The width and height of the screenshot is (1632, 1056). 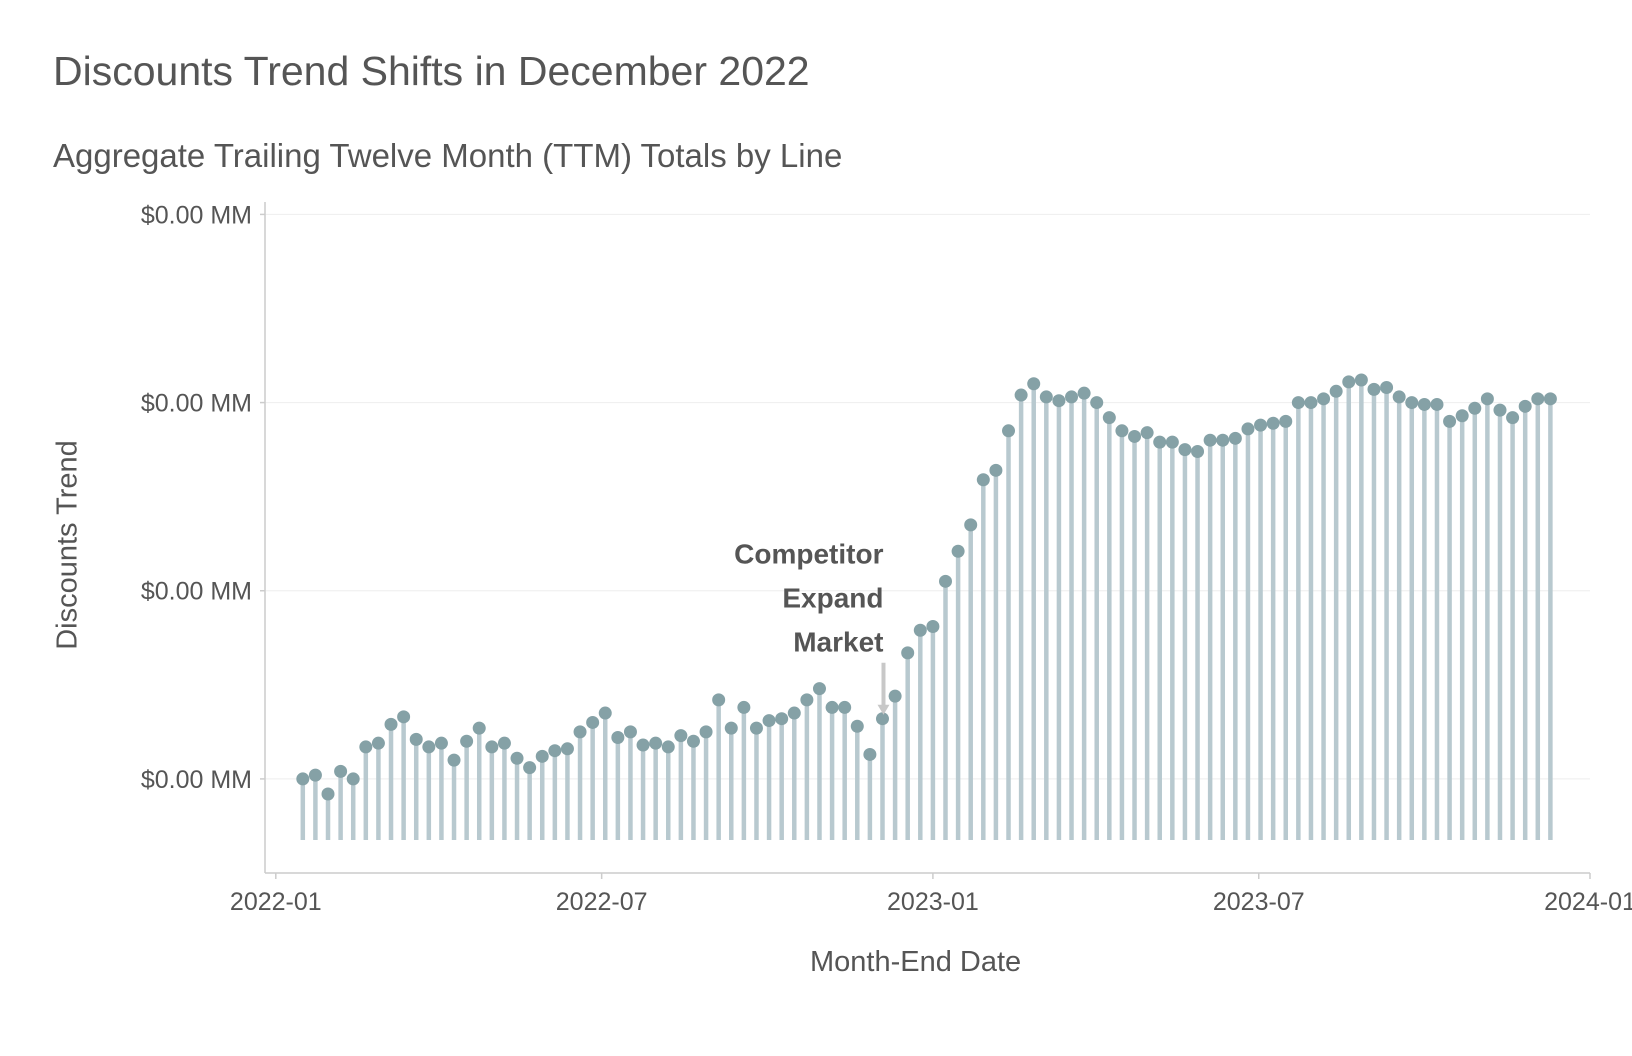 What do you see at coordinates (1259, 902) in the screenshot?
I see `x-tick-label: 2023-07` at bounding box center [1259, 902].